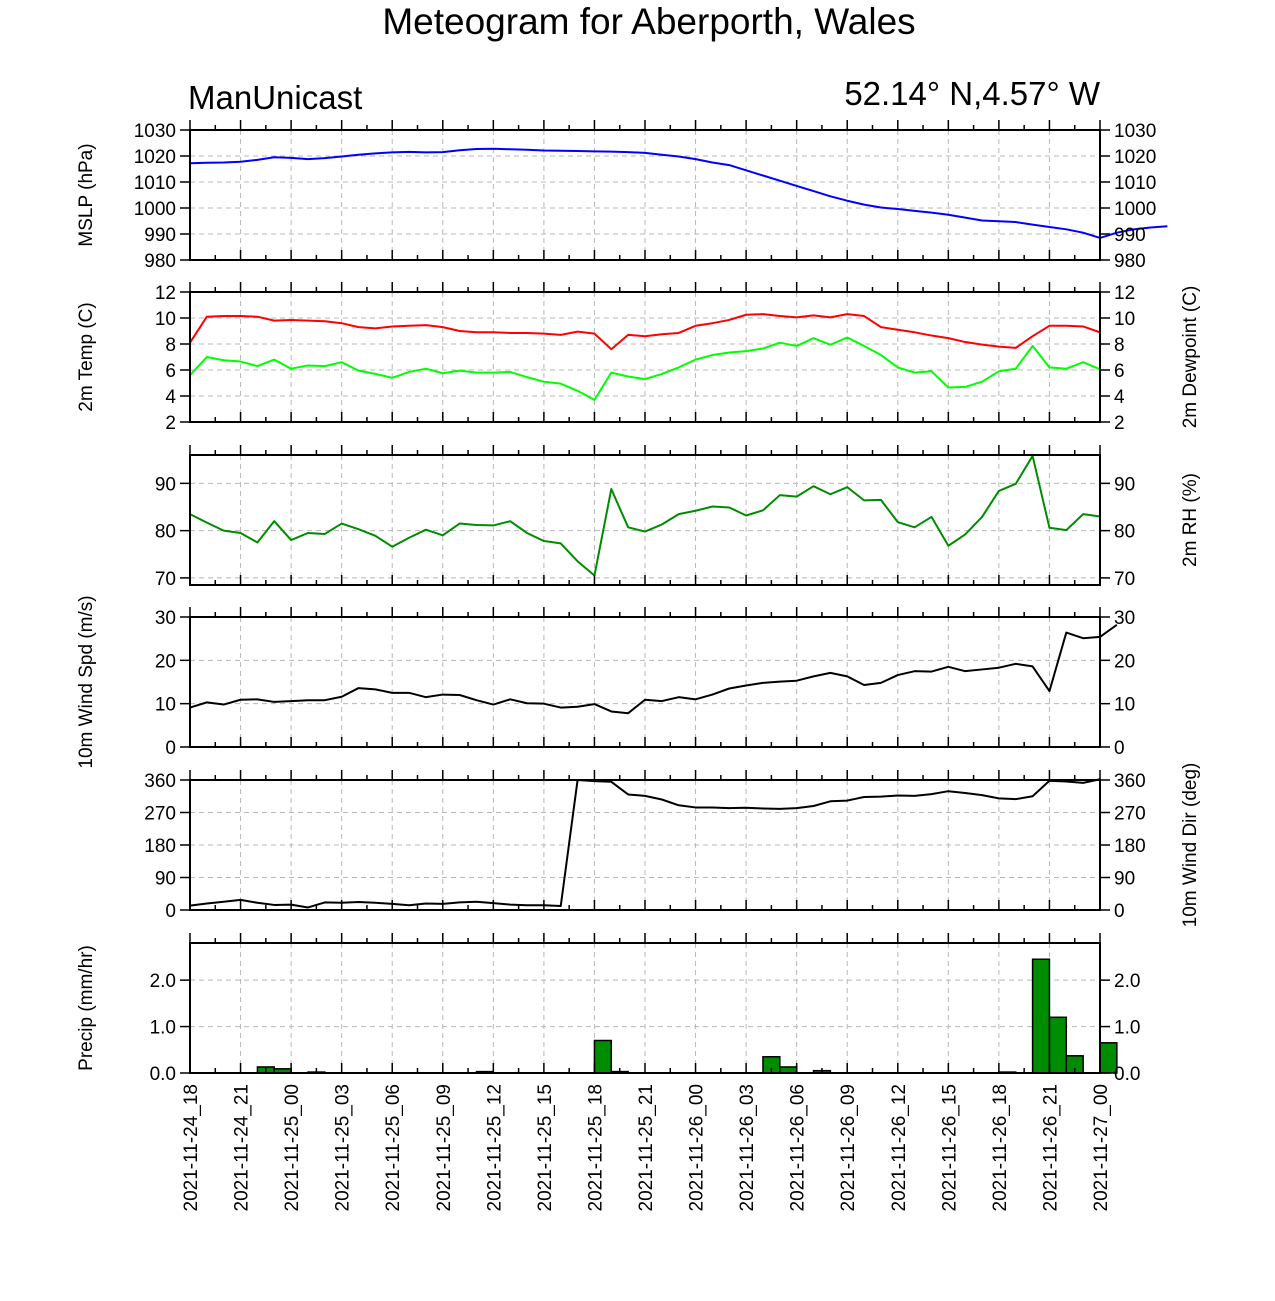  What do you see at coordinates (242, 1147) in the screenshot?
I see `x-tick-label: 2021-11-24_21` at bounding box center [242, 1147].